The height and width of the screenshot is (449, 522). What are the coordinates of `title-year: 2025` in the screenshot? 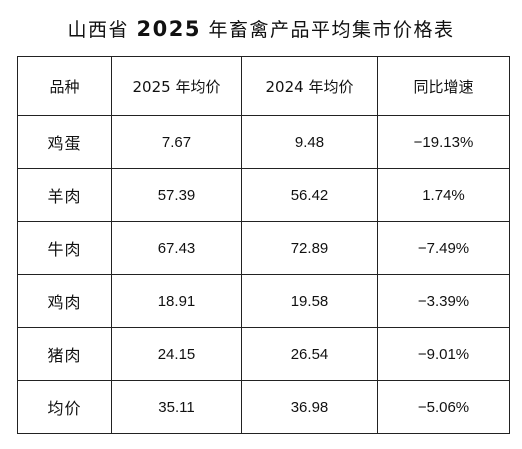 It's located at (168, 29).